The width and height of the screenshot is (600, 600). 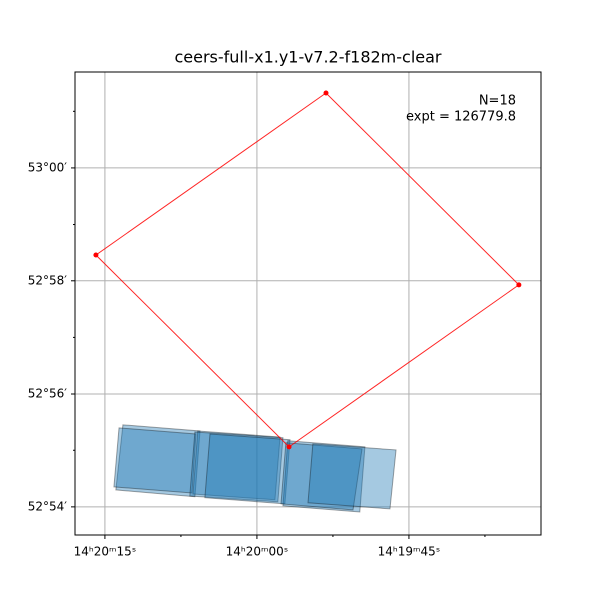 I want to click on y-tick-label: 52°58′, so click(x=48, y=280).